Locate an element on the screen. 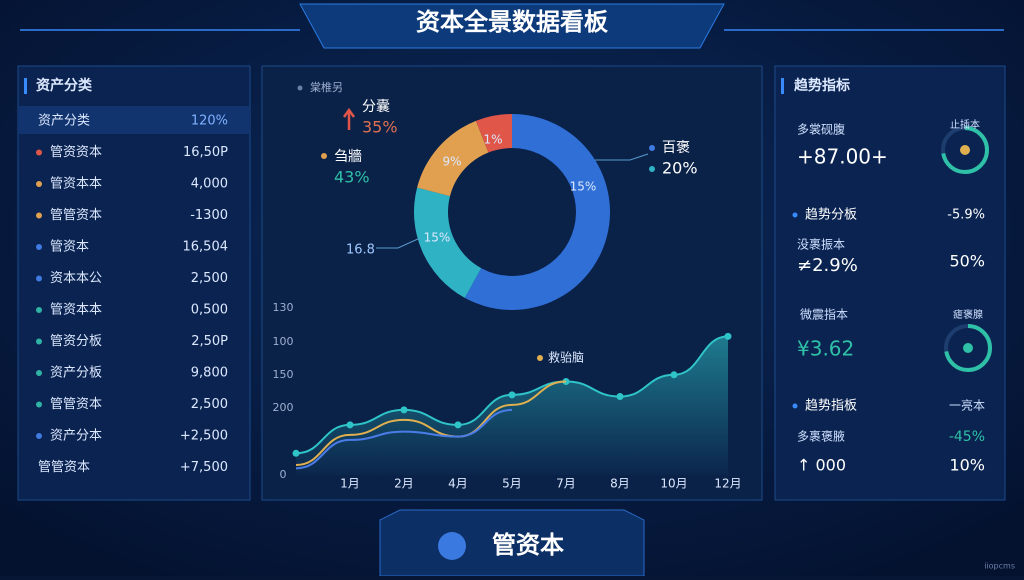 The height and width of the screenshot is (580, 1024). indicator-text: 止插本 is located at coordinates (965, 124).